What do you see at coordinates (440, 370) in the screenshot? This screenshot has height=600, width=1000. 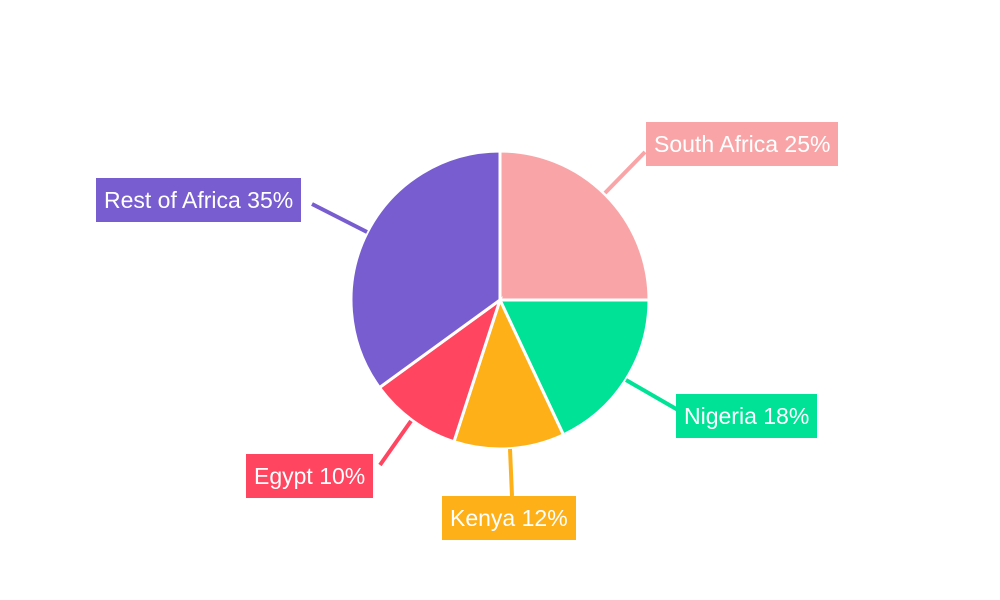 I see `pie-slice-egypt` at bounding box center [440, 370].